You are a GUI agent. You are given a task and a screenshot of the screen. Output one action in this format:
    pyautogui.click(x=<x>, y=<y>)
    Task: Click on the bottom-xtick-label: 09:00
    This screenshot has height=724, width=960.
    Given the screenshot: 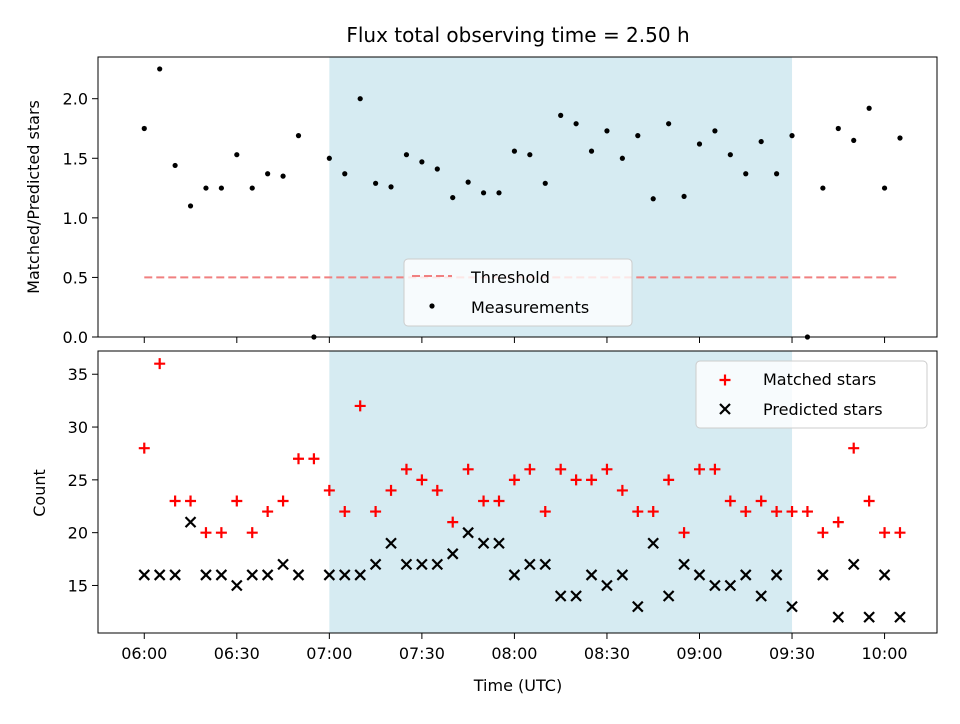 What is the action you would take?
    pyautogui.click(x=699, y=653)
    